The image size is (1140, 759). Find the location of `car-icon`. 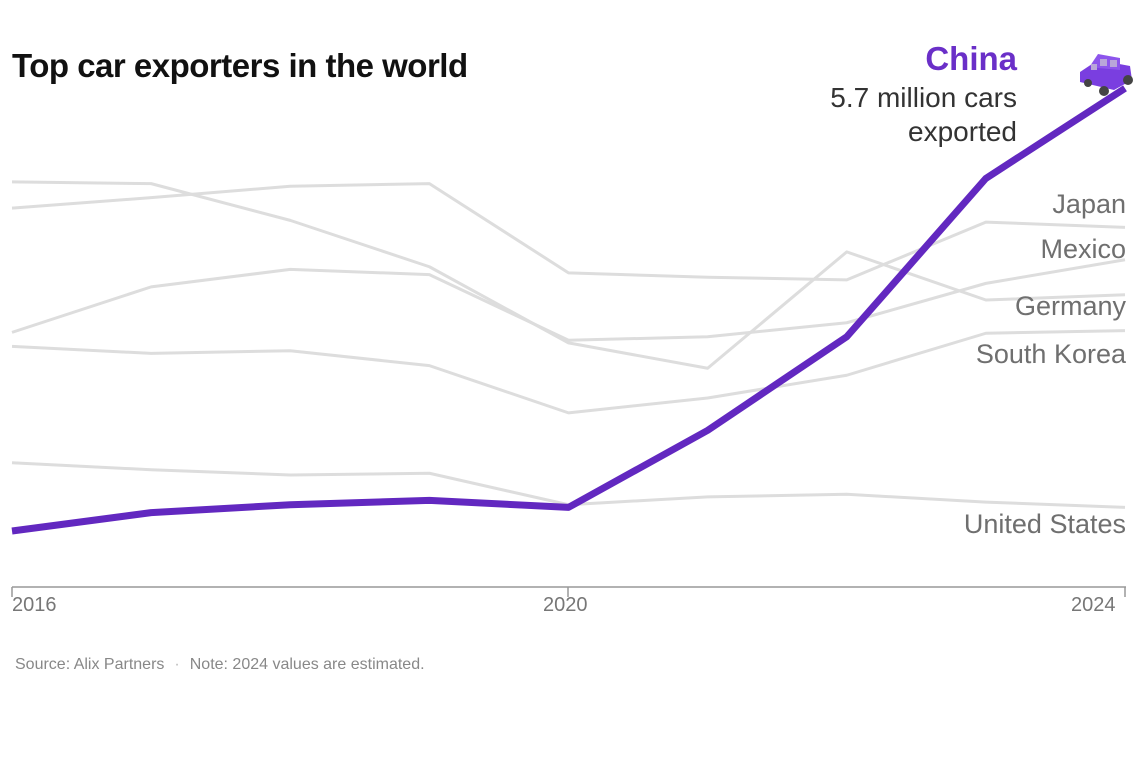

car-icon is located at coordinates (1106, 75).